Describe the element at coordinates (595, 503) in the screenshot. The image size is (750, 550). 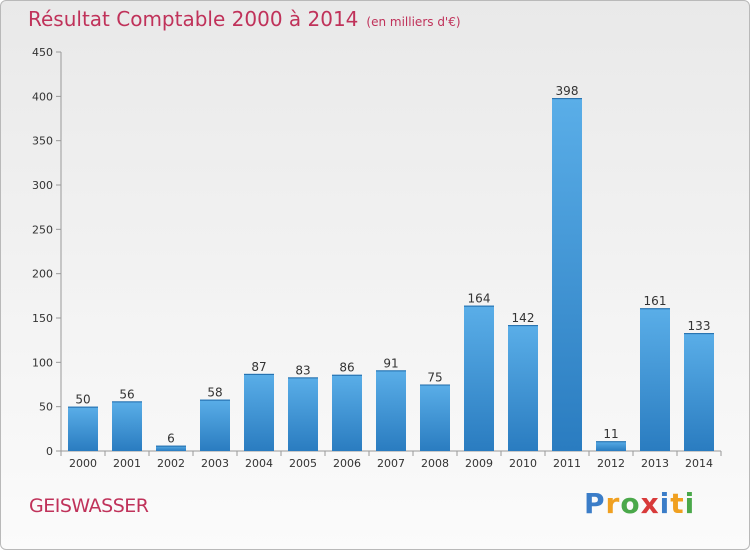
I see `logo-letter: P` at that location.